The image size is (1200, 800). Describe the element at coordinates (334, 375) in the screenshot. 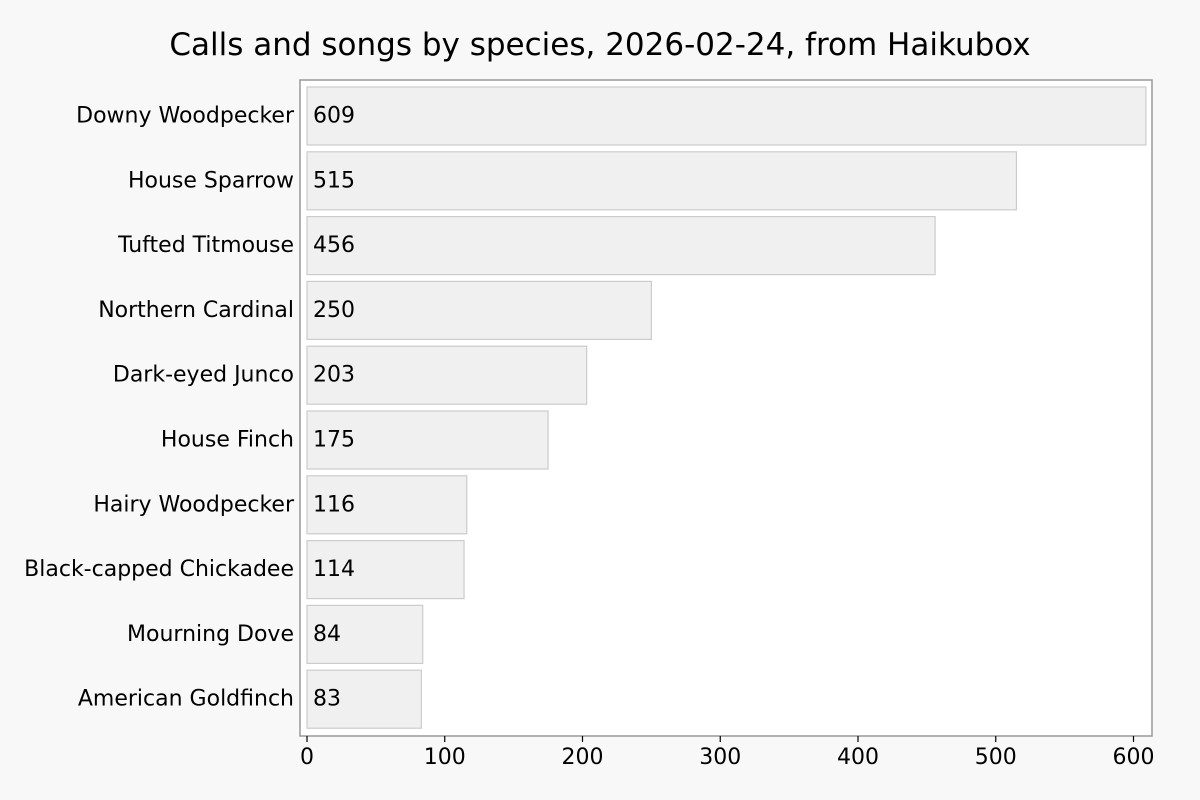

I see `data-label: 203` at that location.